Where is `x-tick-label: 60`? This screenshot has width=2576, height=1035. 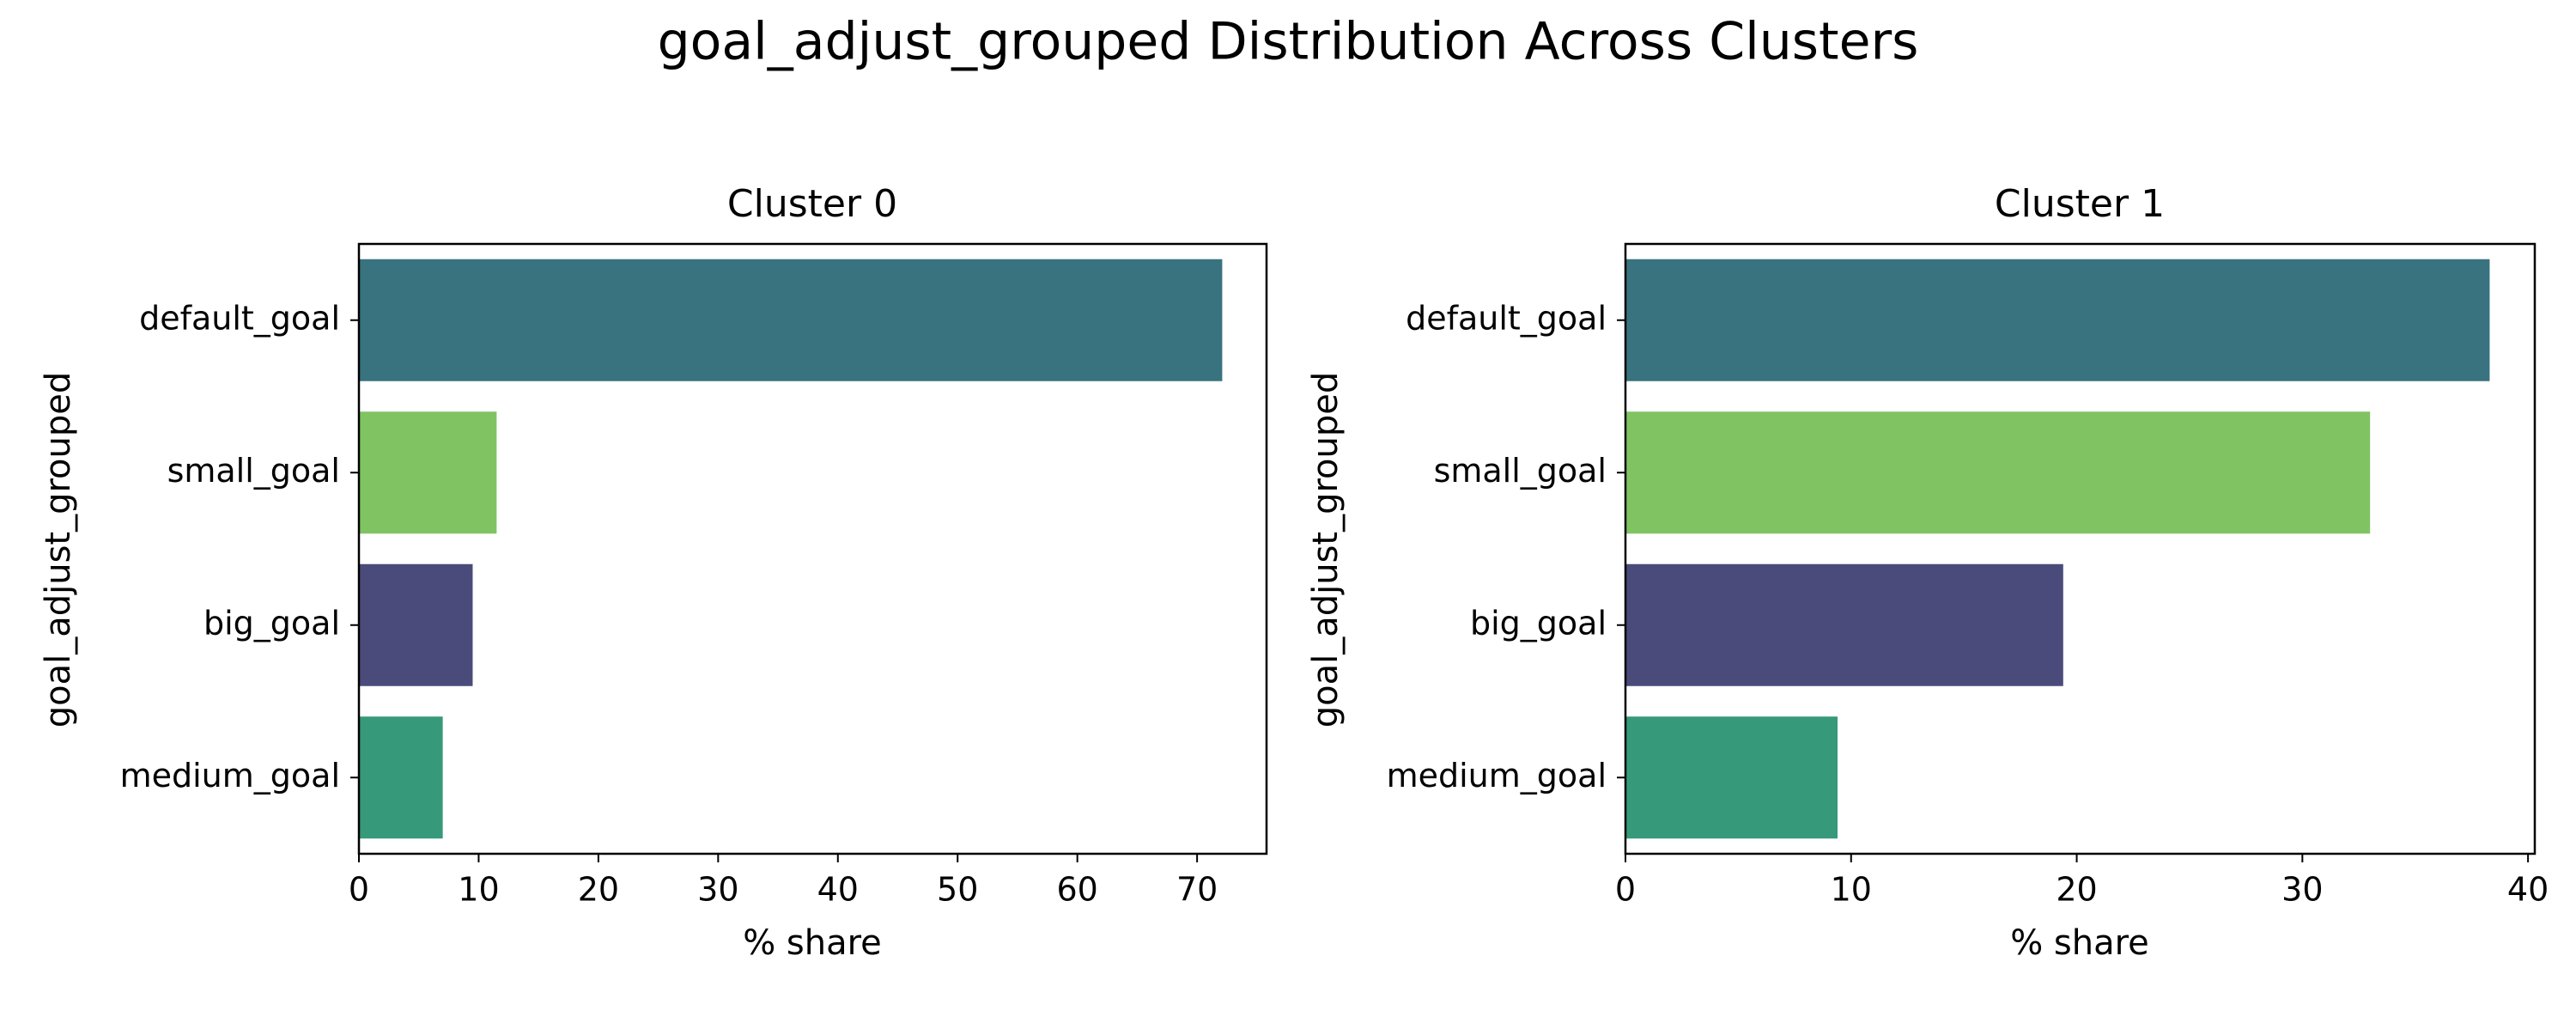
x-tick-label: 60 is located at coordinates (1076, 890).